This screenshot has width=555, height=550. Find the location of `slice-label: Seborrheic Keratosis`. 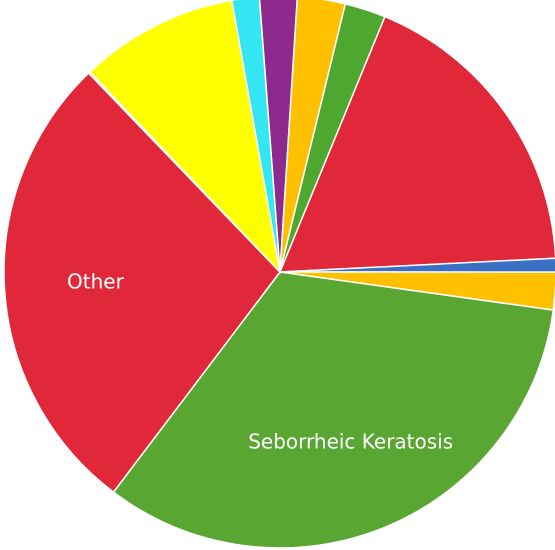

slice-label: Seborrheic Keratosis is located at coordinates (350, 441).